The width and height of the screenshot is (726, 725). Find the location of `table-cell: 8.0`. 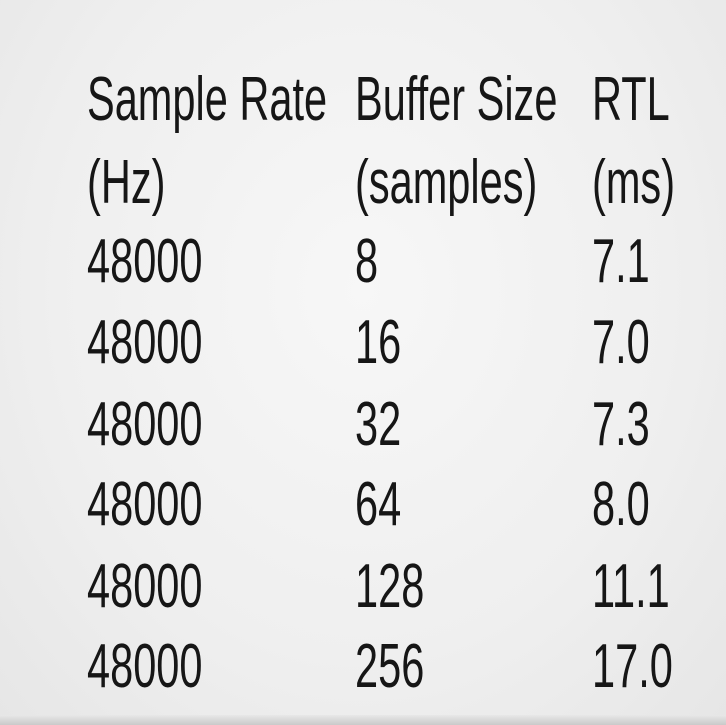

table-cell: 8.0 is located at coordinates (621, 504).